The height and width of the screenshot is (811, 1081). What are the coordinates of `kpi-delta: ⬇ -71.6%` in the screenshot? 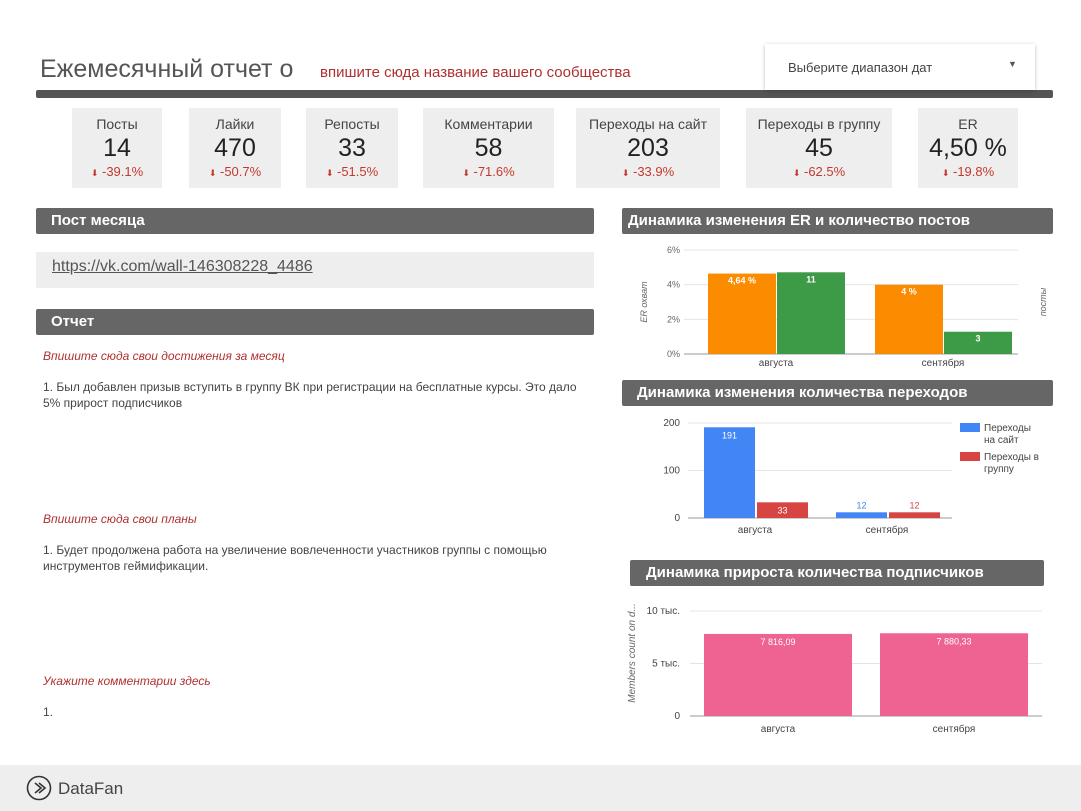 It's located at (488, 171).